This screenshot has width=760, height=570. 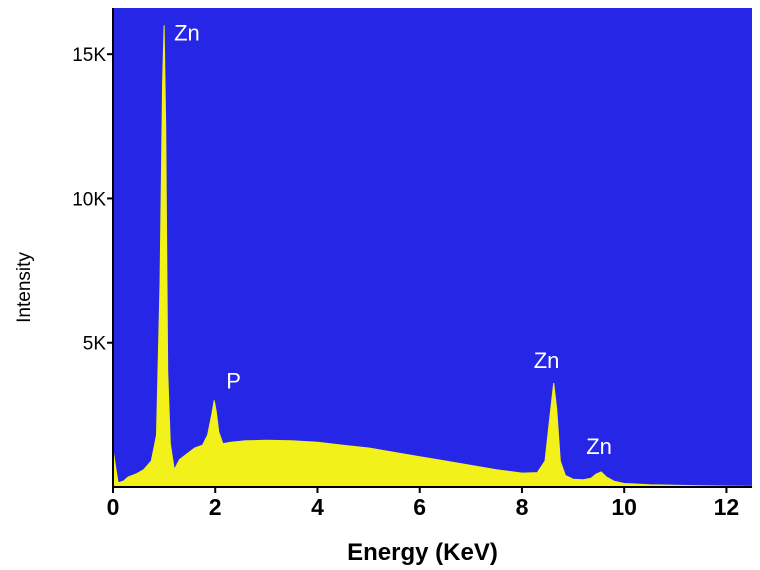 I want to click on x-tick-label: 2, so click(x=215, y=507).